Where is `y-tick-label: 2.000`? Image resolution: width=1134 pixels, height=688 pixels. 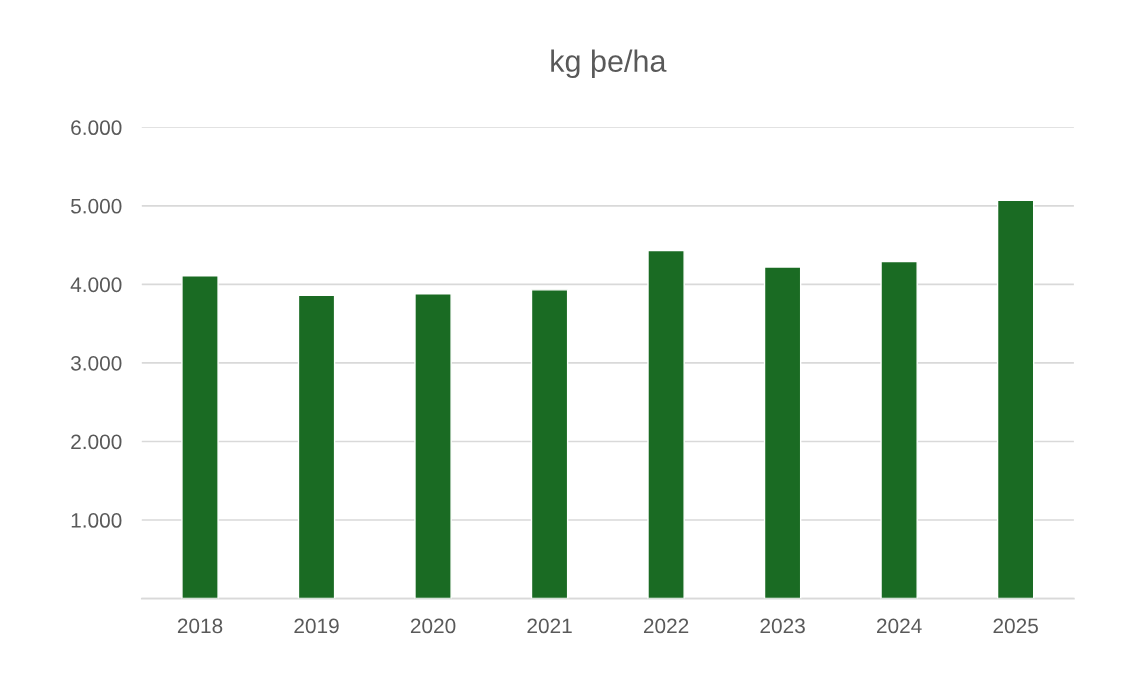 y-tick-label: 2.000 is located at coordinates (96, 442).